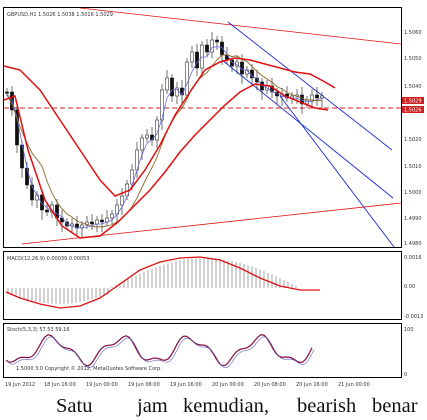  Describe the element at coordinates (405, 375) in the screenshot. I see `stoch-axis-label: 0` at that location.